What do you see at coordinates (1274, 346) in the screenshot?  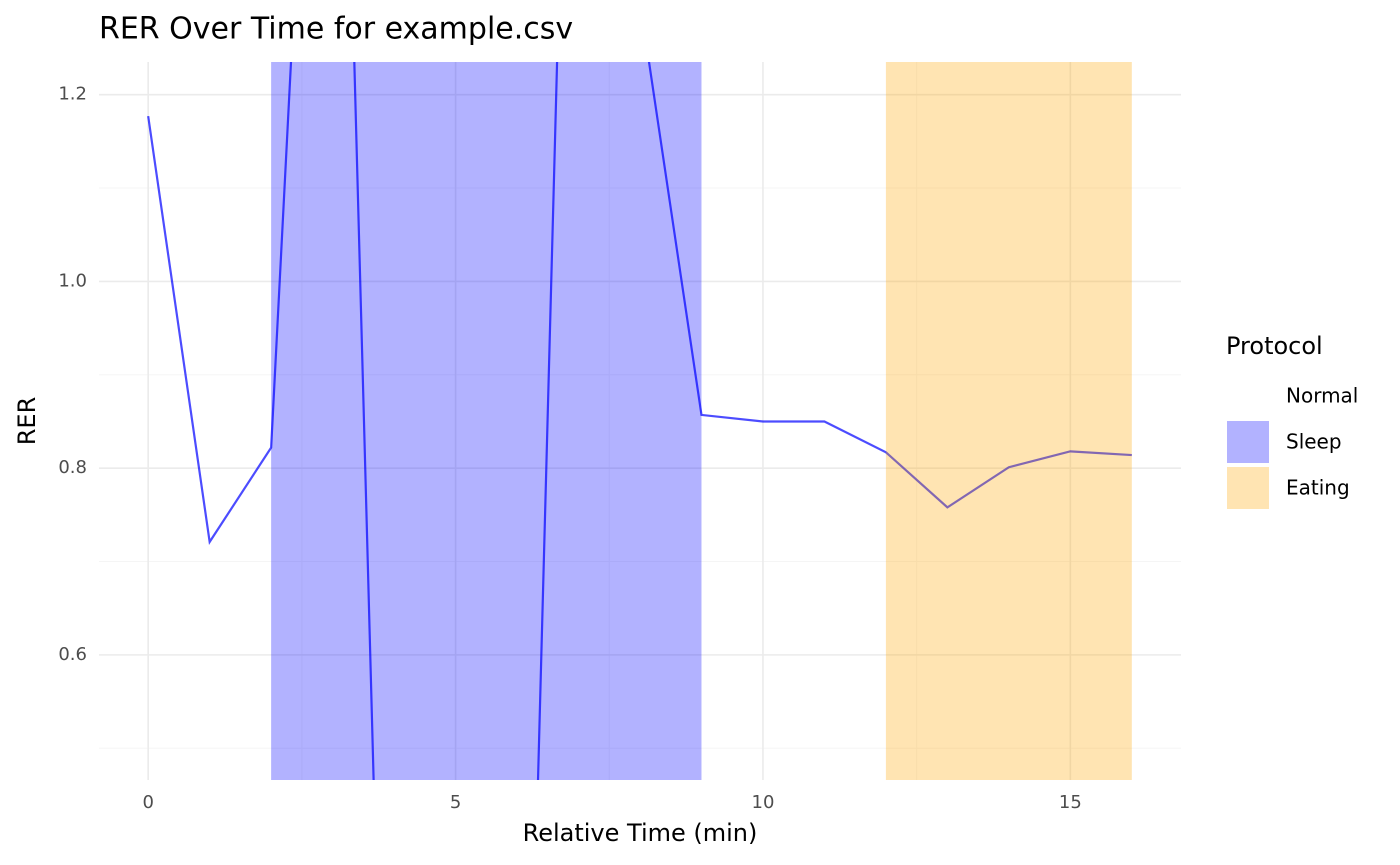 I see `legend-title: Protocol` at bounding box center [1274, 346].